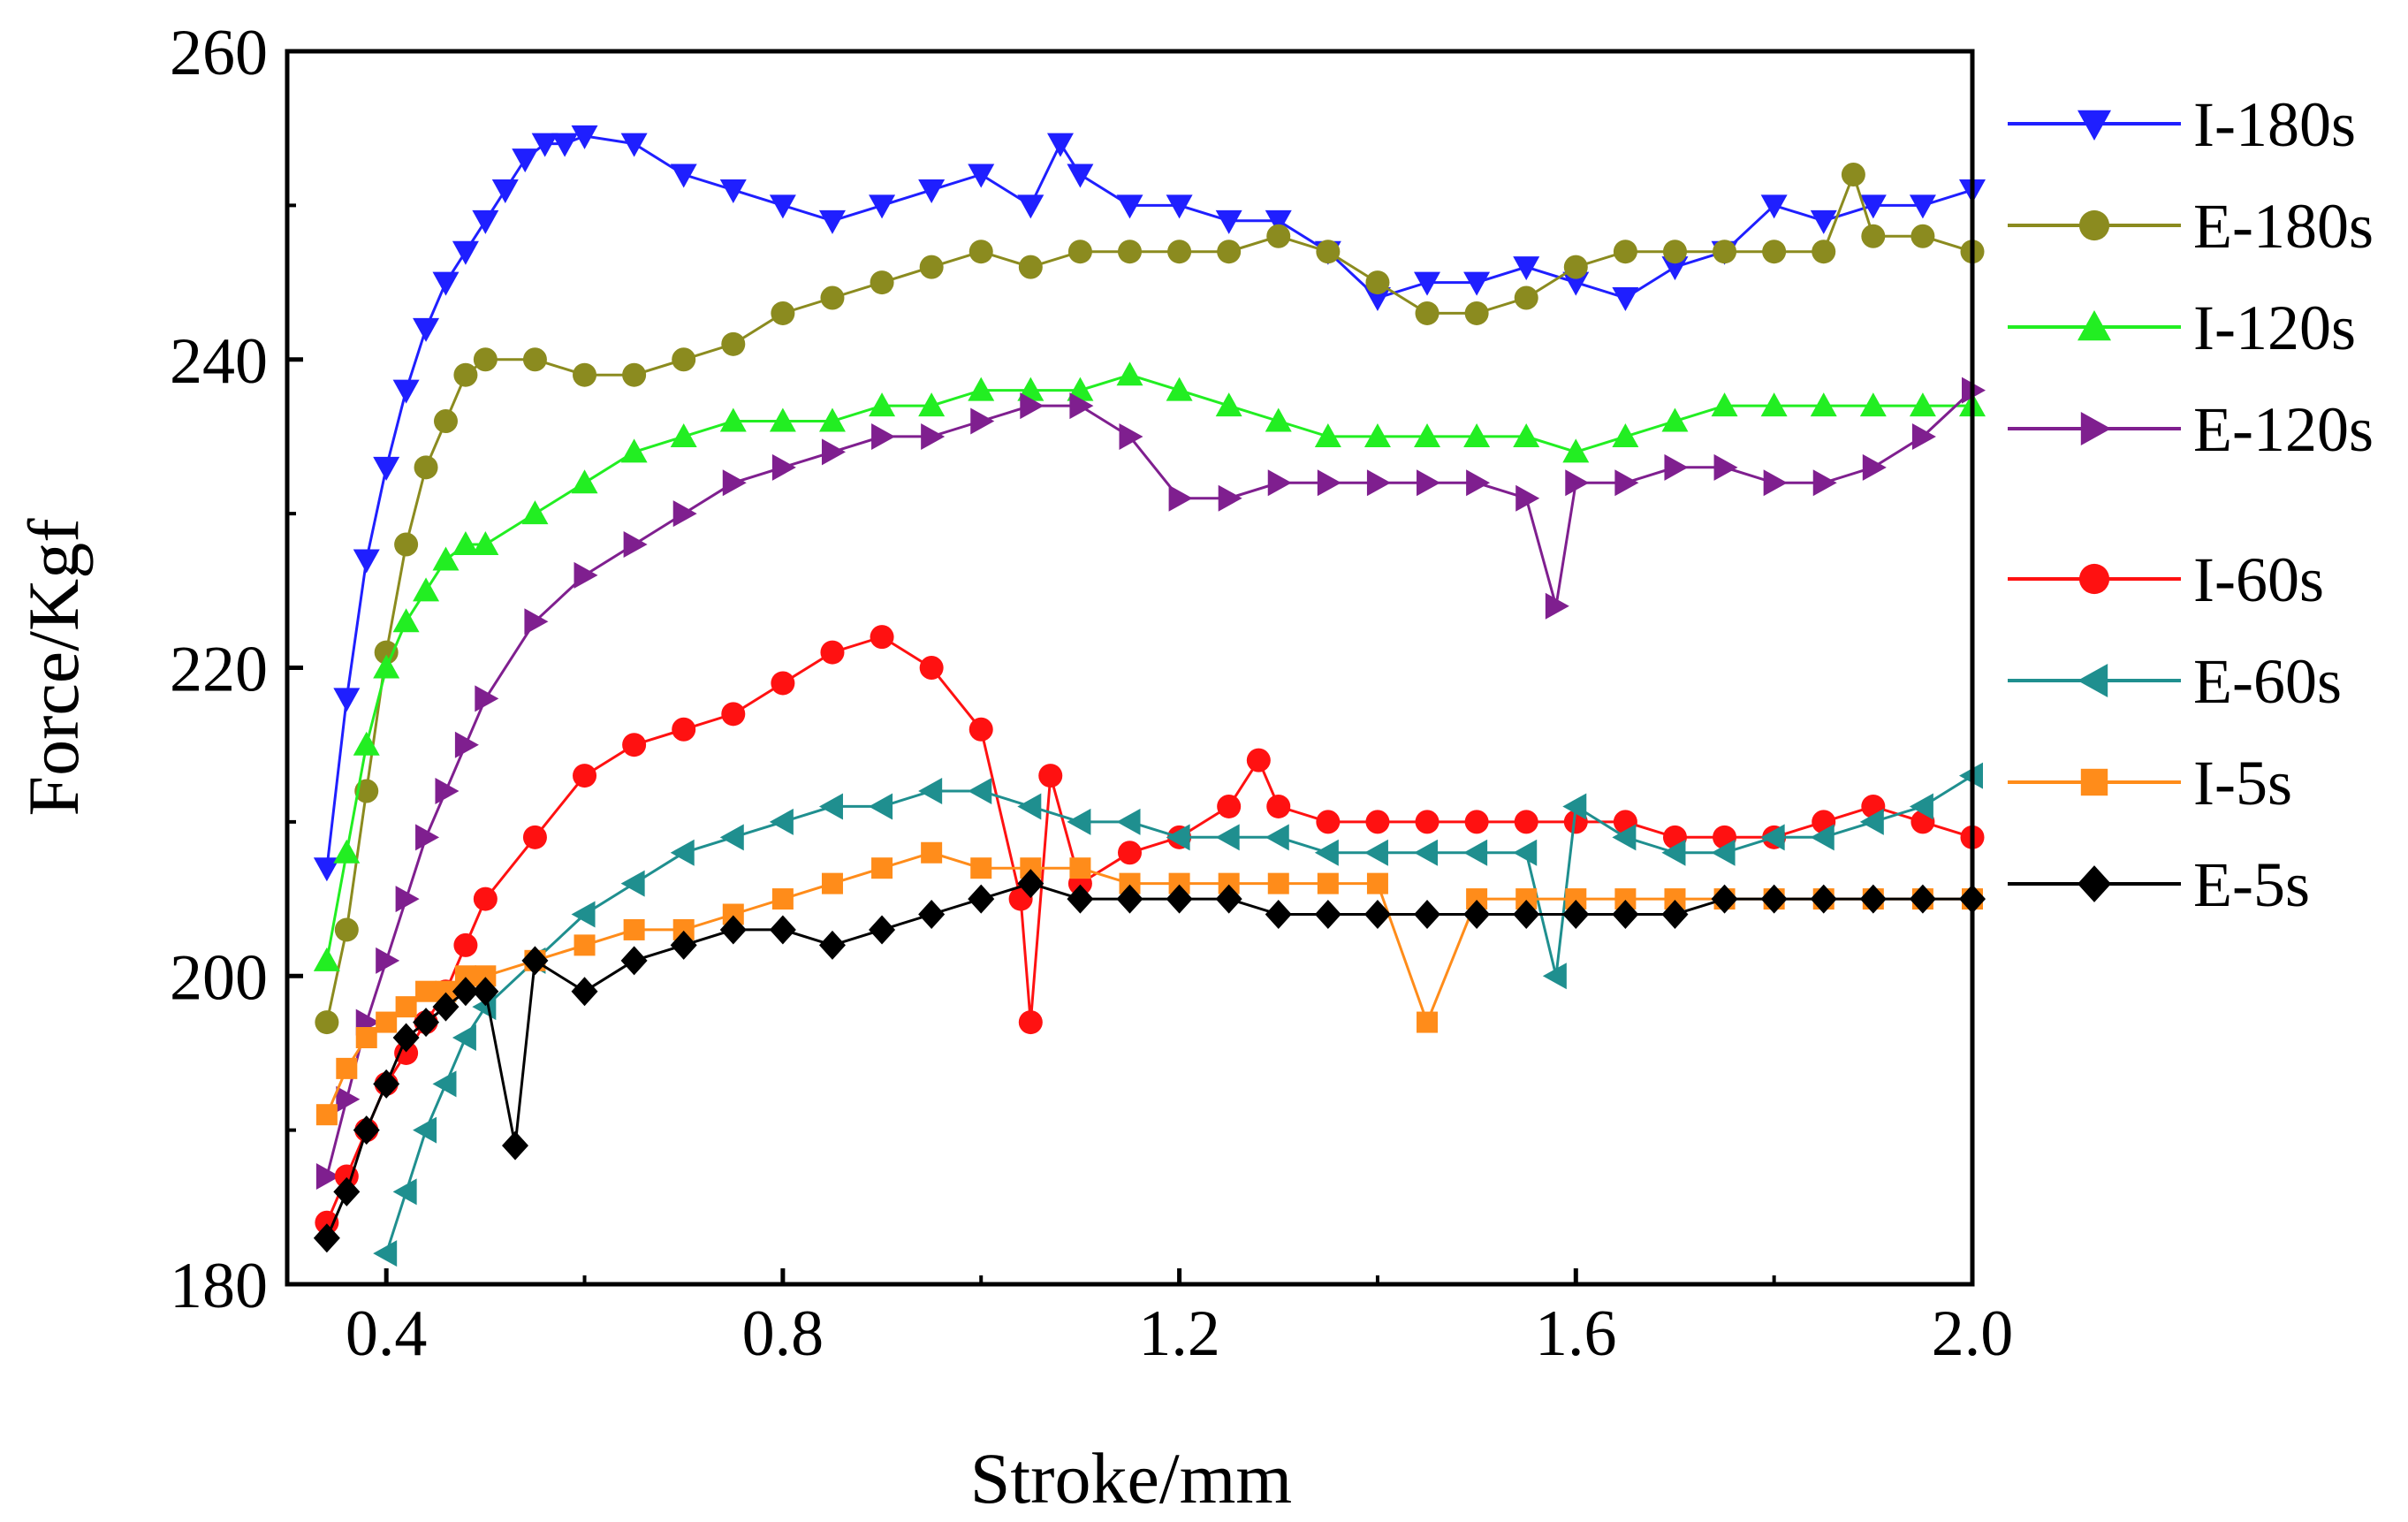 The image size is (2408, 1522). I want to click on legend-label: E-180s, so click(2283, 226).